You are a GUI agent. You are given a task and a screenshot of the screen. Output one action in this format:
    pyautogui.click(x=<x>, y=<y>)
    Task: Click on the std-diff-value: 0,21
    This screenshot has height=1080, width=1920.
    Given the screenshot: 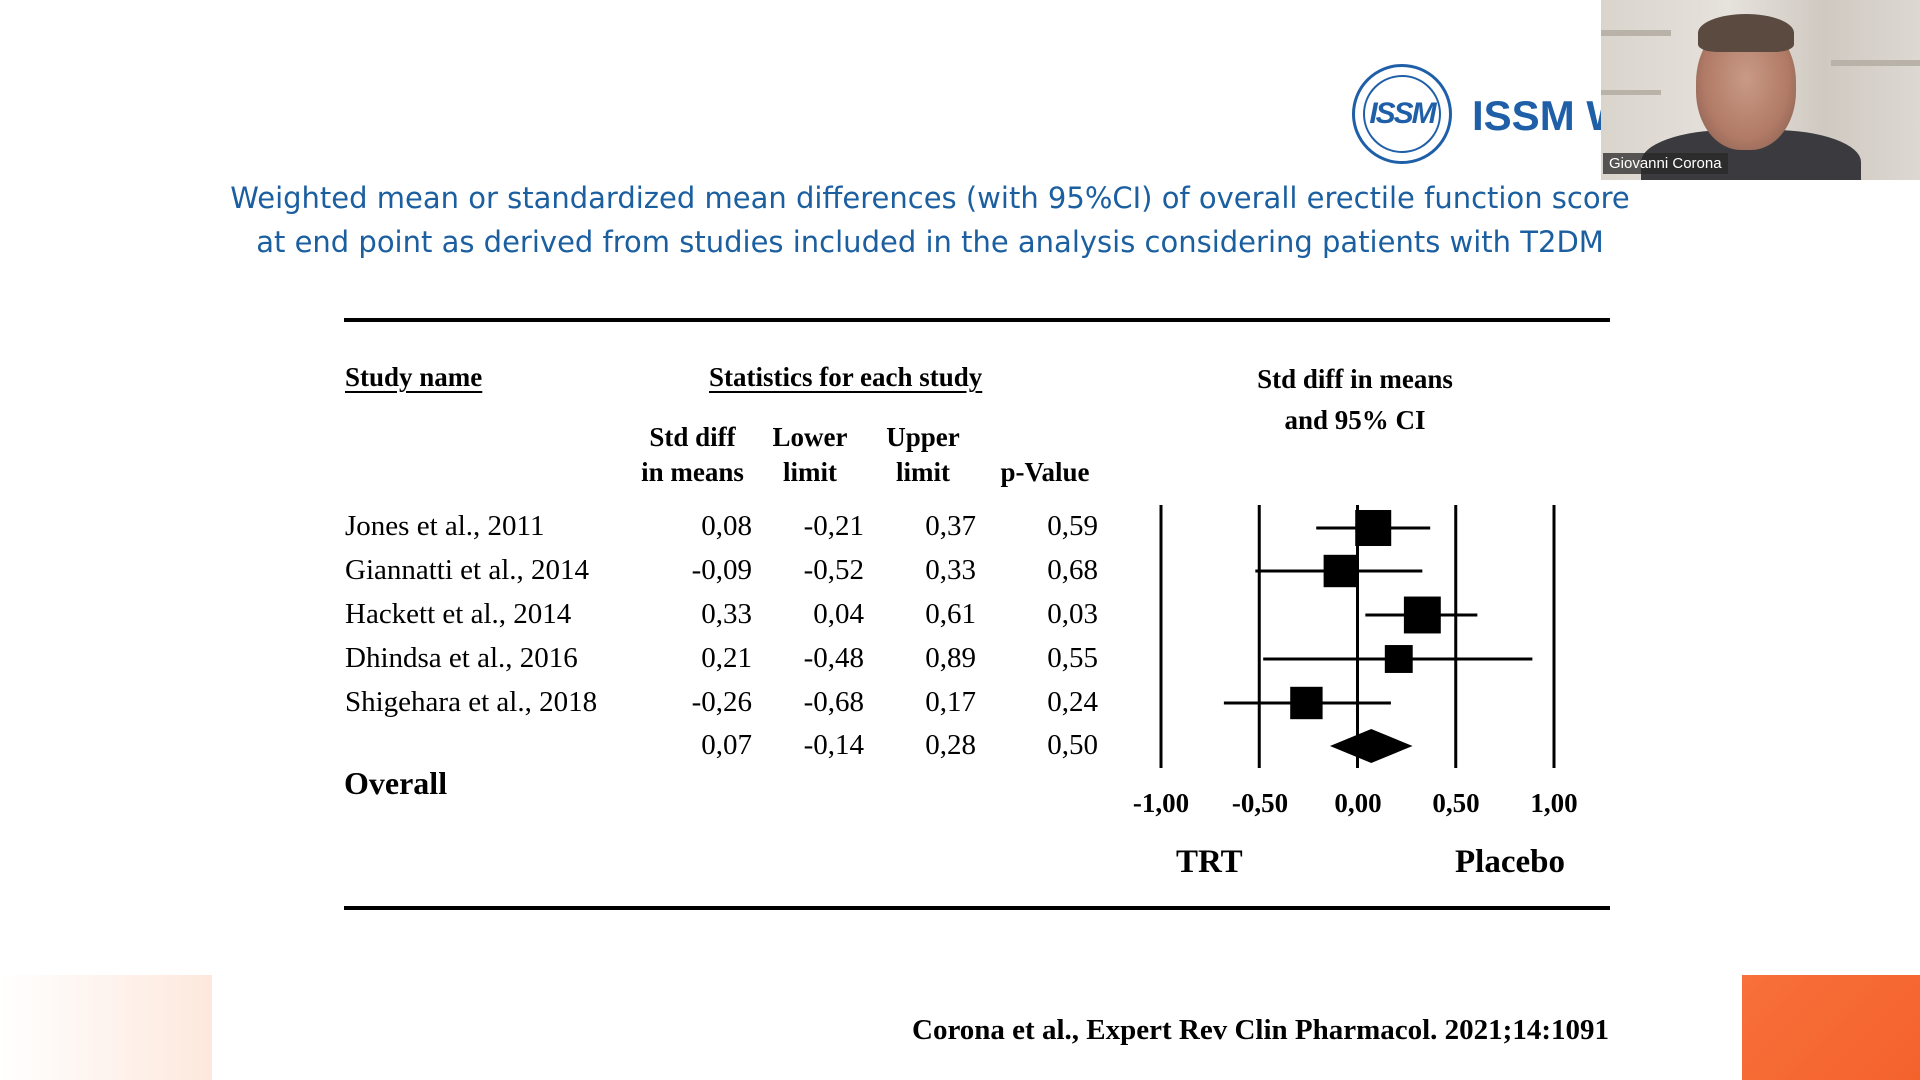 What is the action you would take?
    pyautogui.click(x=726, y=658)
    